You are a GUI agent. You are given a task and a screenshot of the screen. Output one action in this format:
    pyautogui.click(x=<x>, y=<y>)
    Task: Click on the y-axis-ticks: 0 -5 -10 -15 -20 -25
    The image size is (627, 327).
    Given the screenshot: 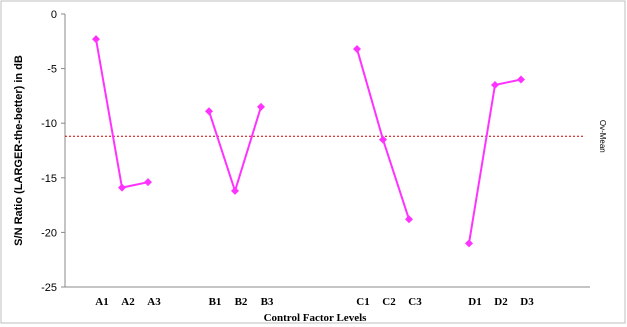 What is the action you would take?
    pyautogui.click(x=53, y=151)
    